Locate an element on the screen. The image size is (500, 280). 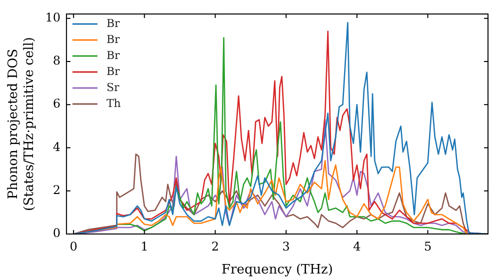
x-tick-label: 3 is located at coordinates (286, 246).